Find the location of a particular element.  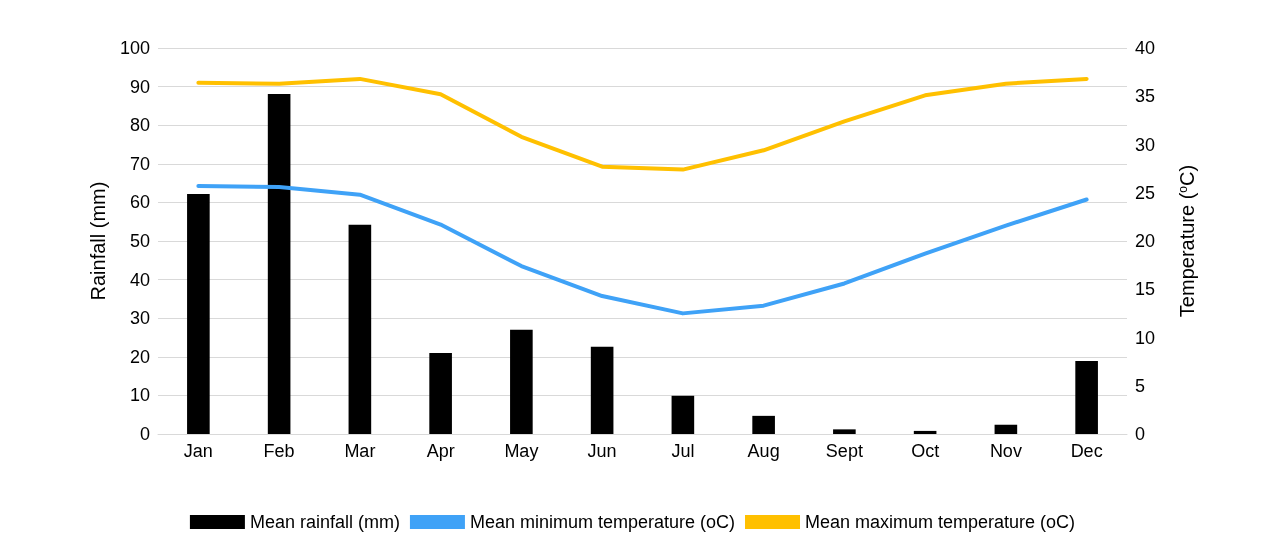

x-tick-label: Nov is located at coordinates (1005, 451).